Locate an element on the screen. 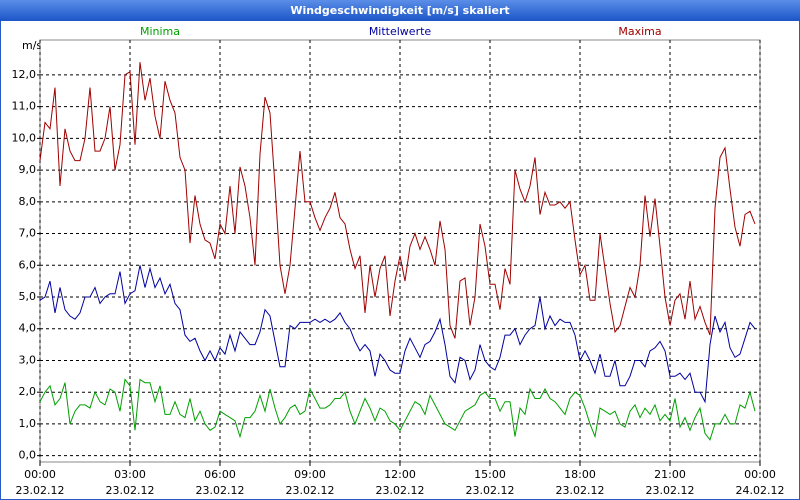 This screenshot has height=500, width=800. y-tick-label: 6,0 is located at coordinates (28, 264).